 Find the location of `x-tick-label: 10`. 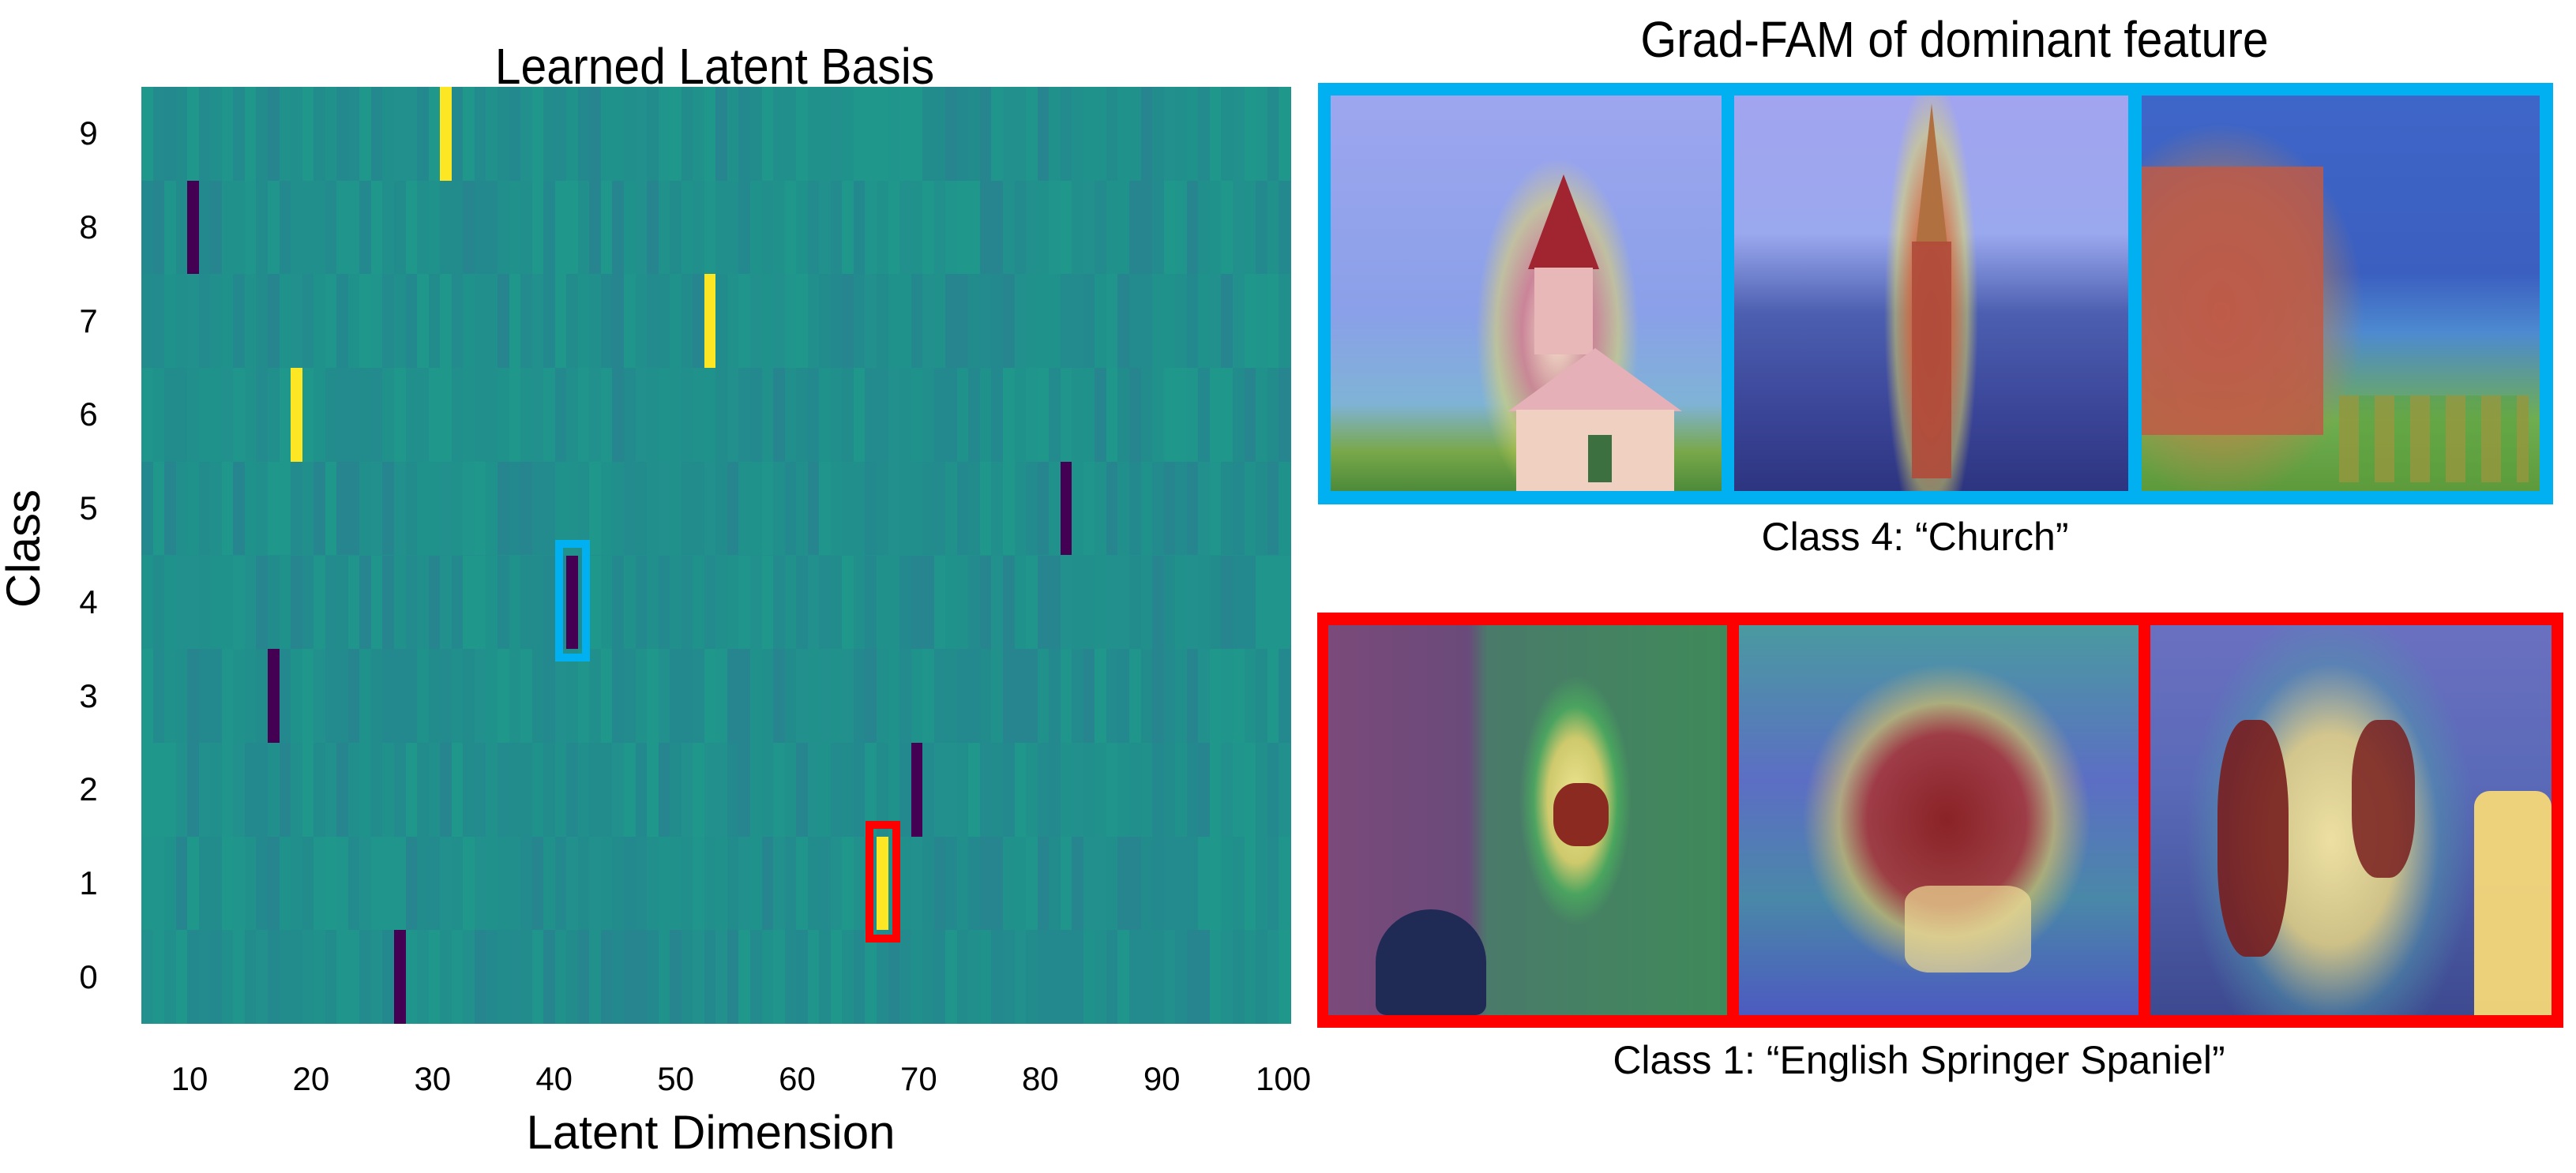

x-tick-label: 10 is located at coordinates (189, 1078).